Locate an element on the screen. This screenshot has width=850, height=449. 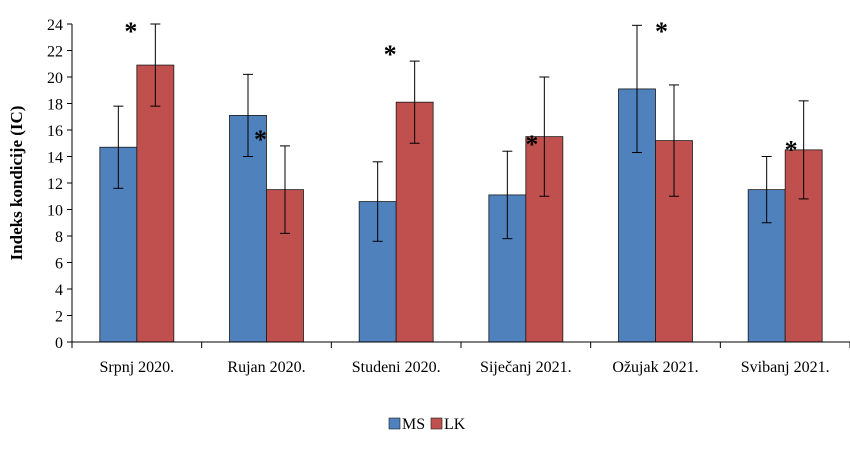
legend: MS LK is located at coordinates (427, 424).